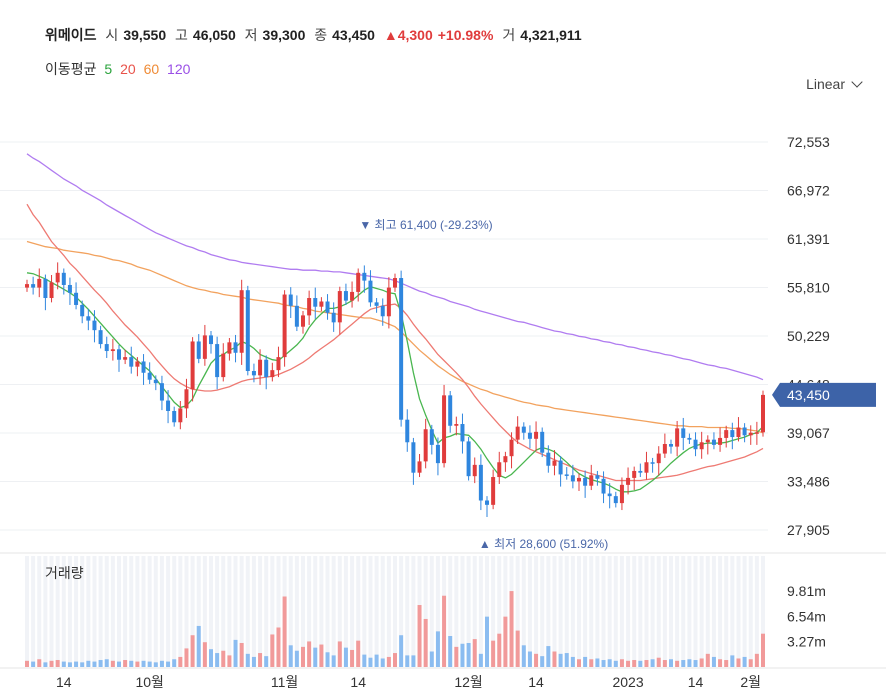 This screenshot has height=698, width=886. What do you see at coordinates (71, 35) in the screenshot?
I see `stock-name: 위메이드` at bounding box center [71, 35].